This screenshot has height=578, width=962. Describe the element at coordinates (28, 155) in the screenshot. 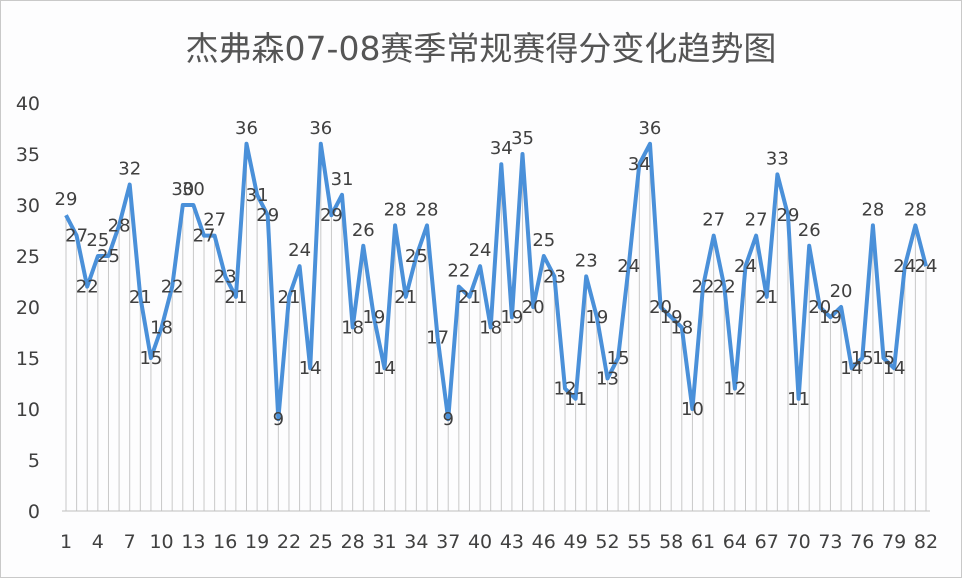

I see `y-tick-label: 35` at that location.